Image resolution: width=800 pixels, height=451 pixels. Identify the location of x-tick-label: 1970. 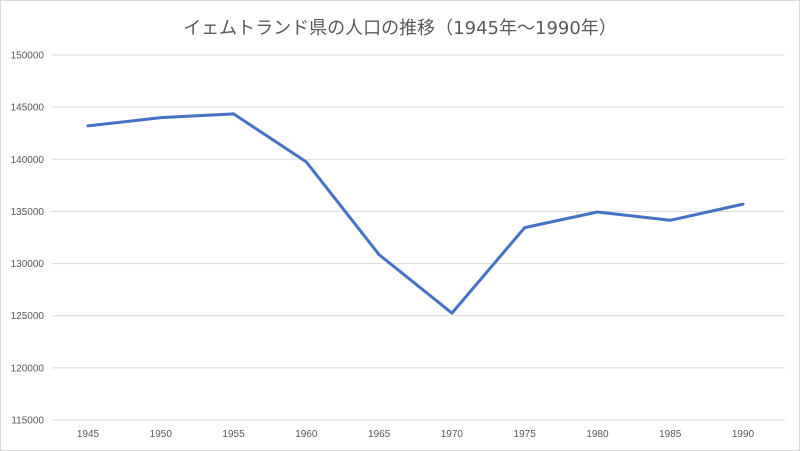
(452, 434).